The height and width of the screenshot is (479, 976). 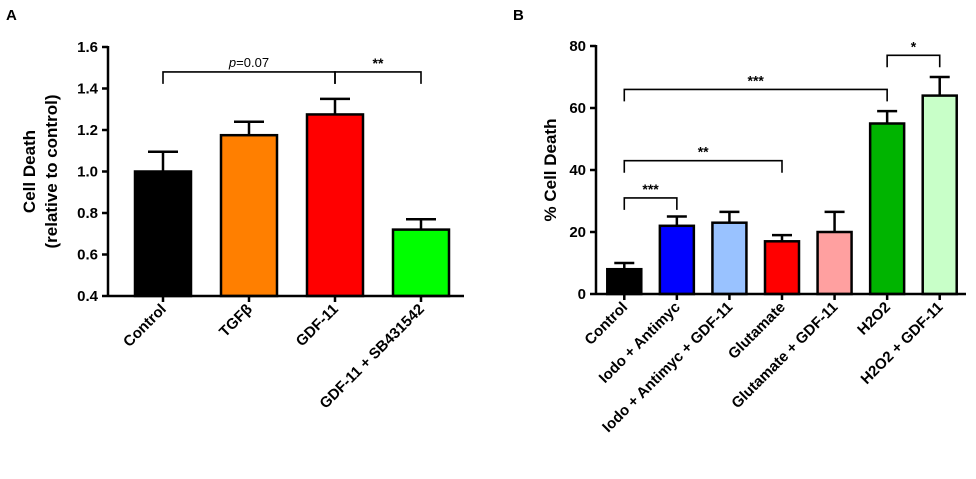 I want to click on y-axis-label: (relative to control), so click(x=51, y=172).